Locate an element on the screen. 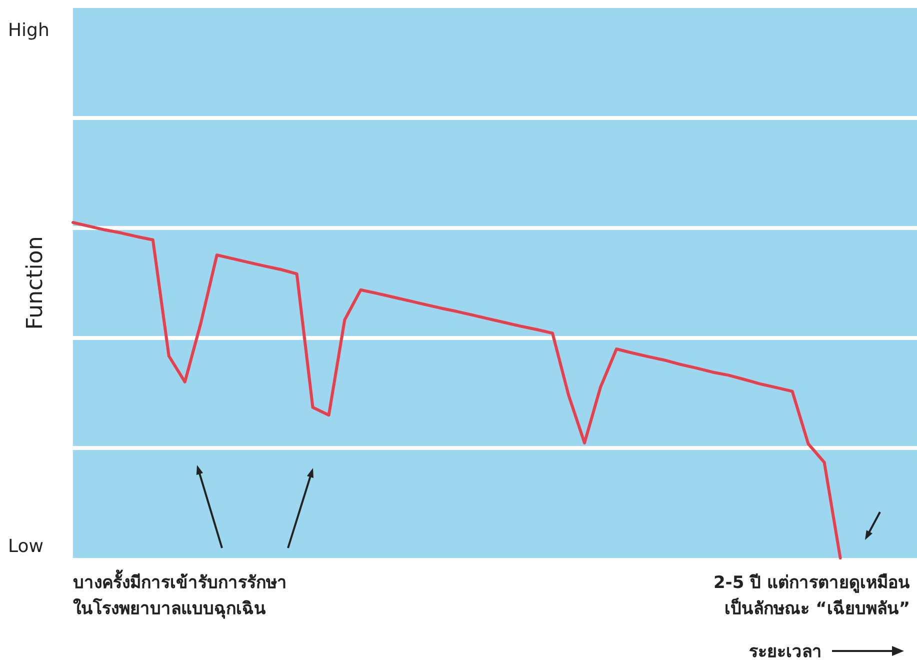 The width and height of the screenshot is (917, 660). text: บางครั้งมีการเข้ารับการรักษา ในโรงพยาบาลแบบฉุกเฉิน is located at coordinates (180, 594).